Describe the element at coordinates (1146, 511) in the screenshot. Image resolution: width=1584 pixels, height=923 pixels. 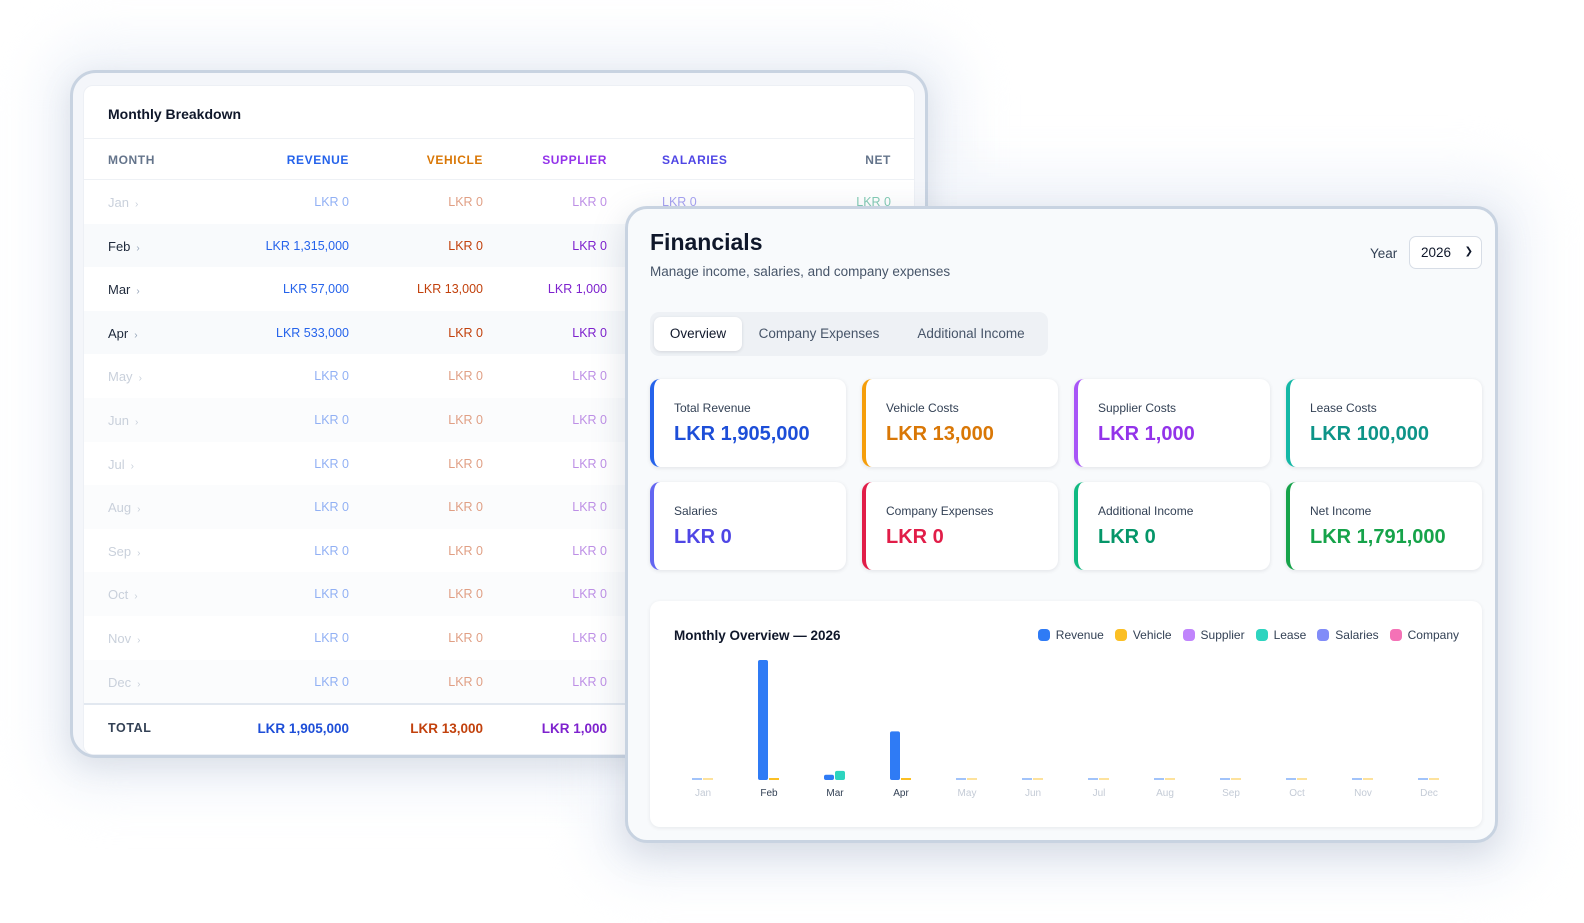
I see `card-label: Additional Income` at that location.